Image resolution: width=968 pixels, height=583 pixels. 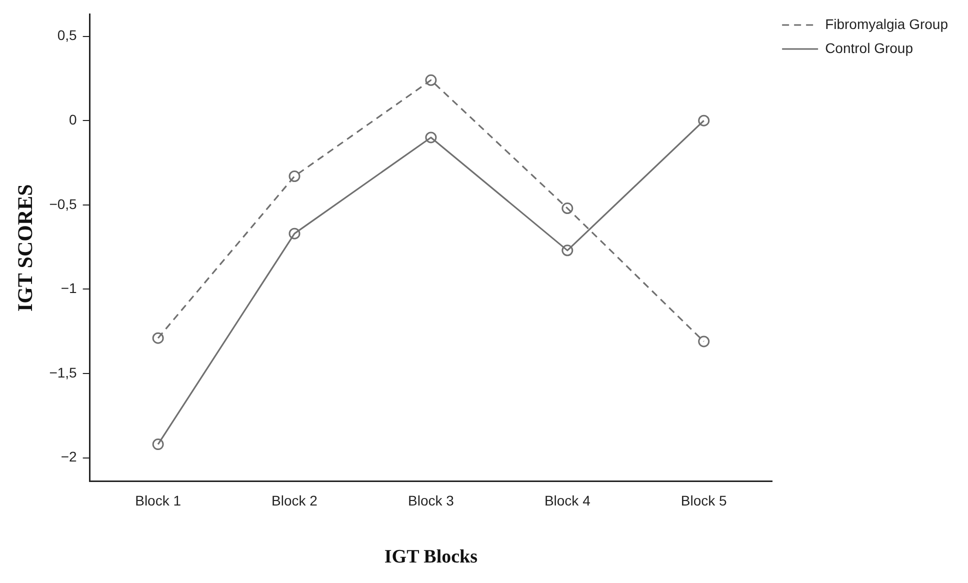 What do you see at coordinates (63, 204) in the screenshot?
I see `y-tick-label: −0,5` at bounding box center [63, 204].